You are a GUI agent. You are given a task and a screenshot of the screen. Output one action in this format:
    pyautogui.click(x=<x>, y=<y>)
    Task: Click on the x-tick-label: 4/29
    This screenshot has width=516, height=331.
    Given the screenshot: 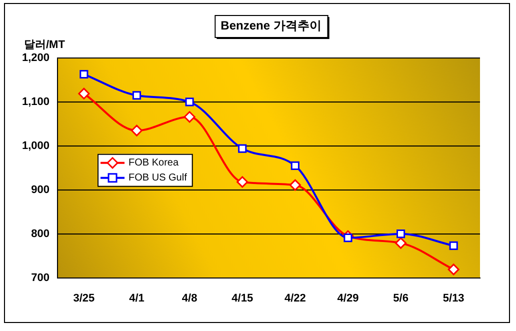 What is the action you would take?
    pyautogui.click(x=348, y=298)
    